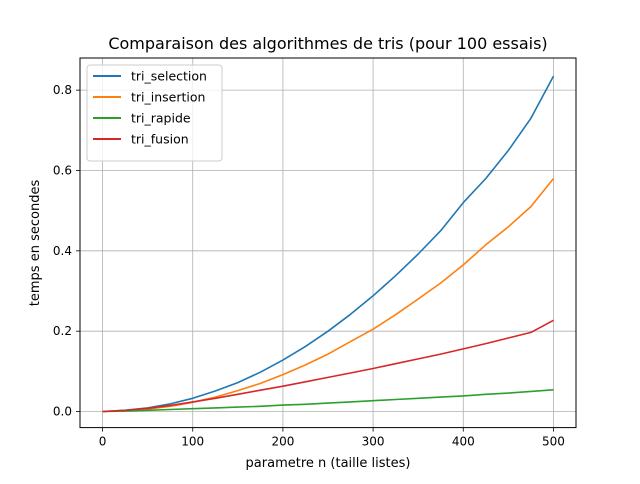 This screenshot has height=484, width=640. I want to click on series-line-tri-fusion, so click(328, 366).